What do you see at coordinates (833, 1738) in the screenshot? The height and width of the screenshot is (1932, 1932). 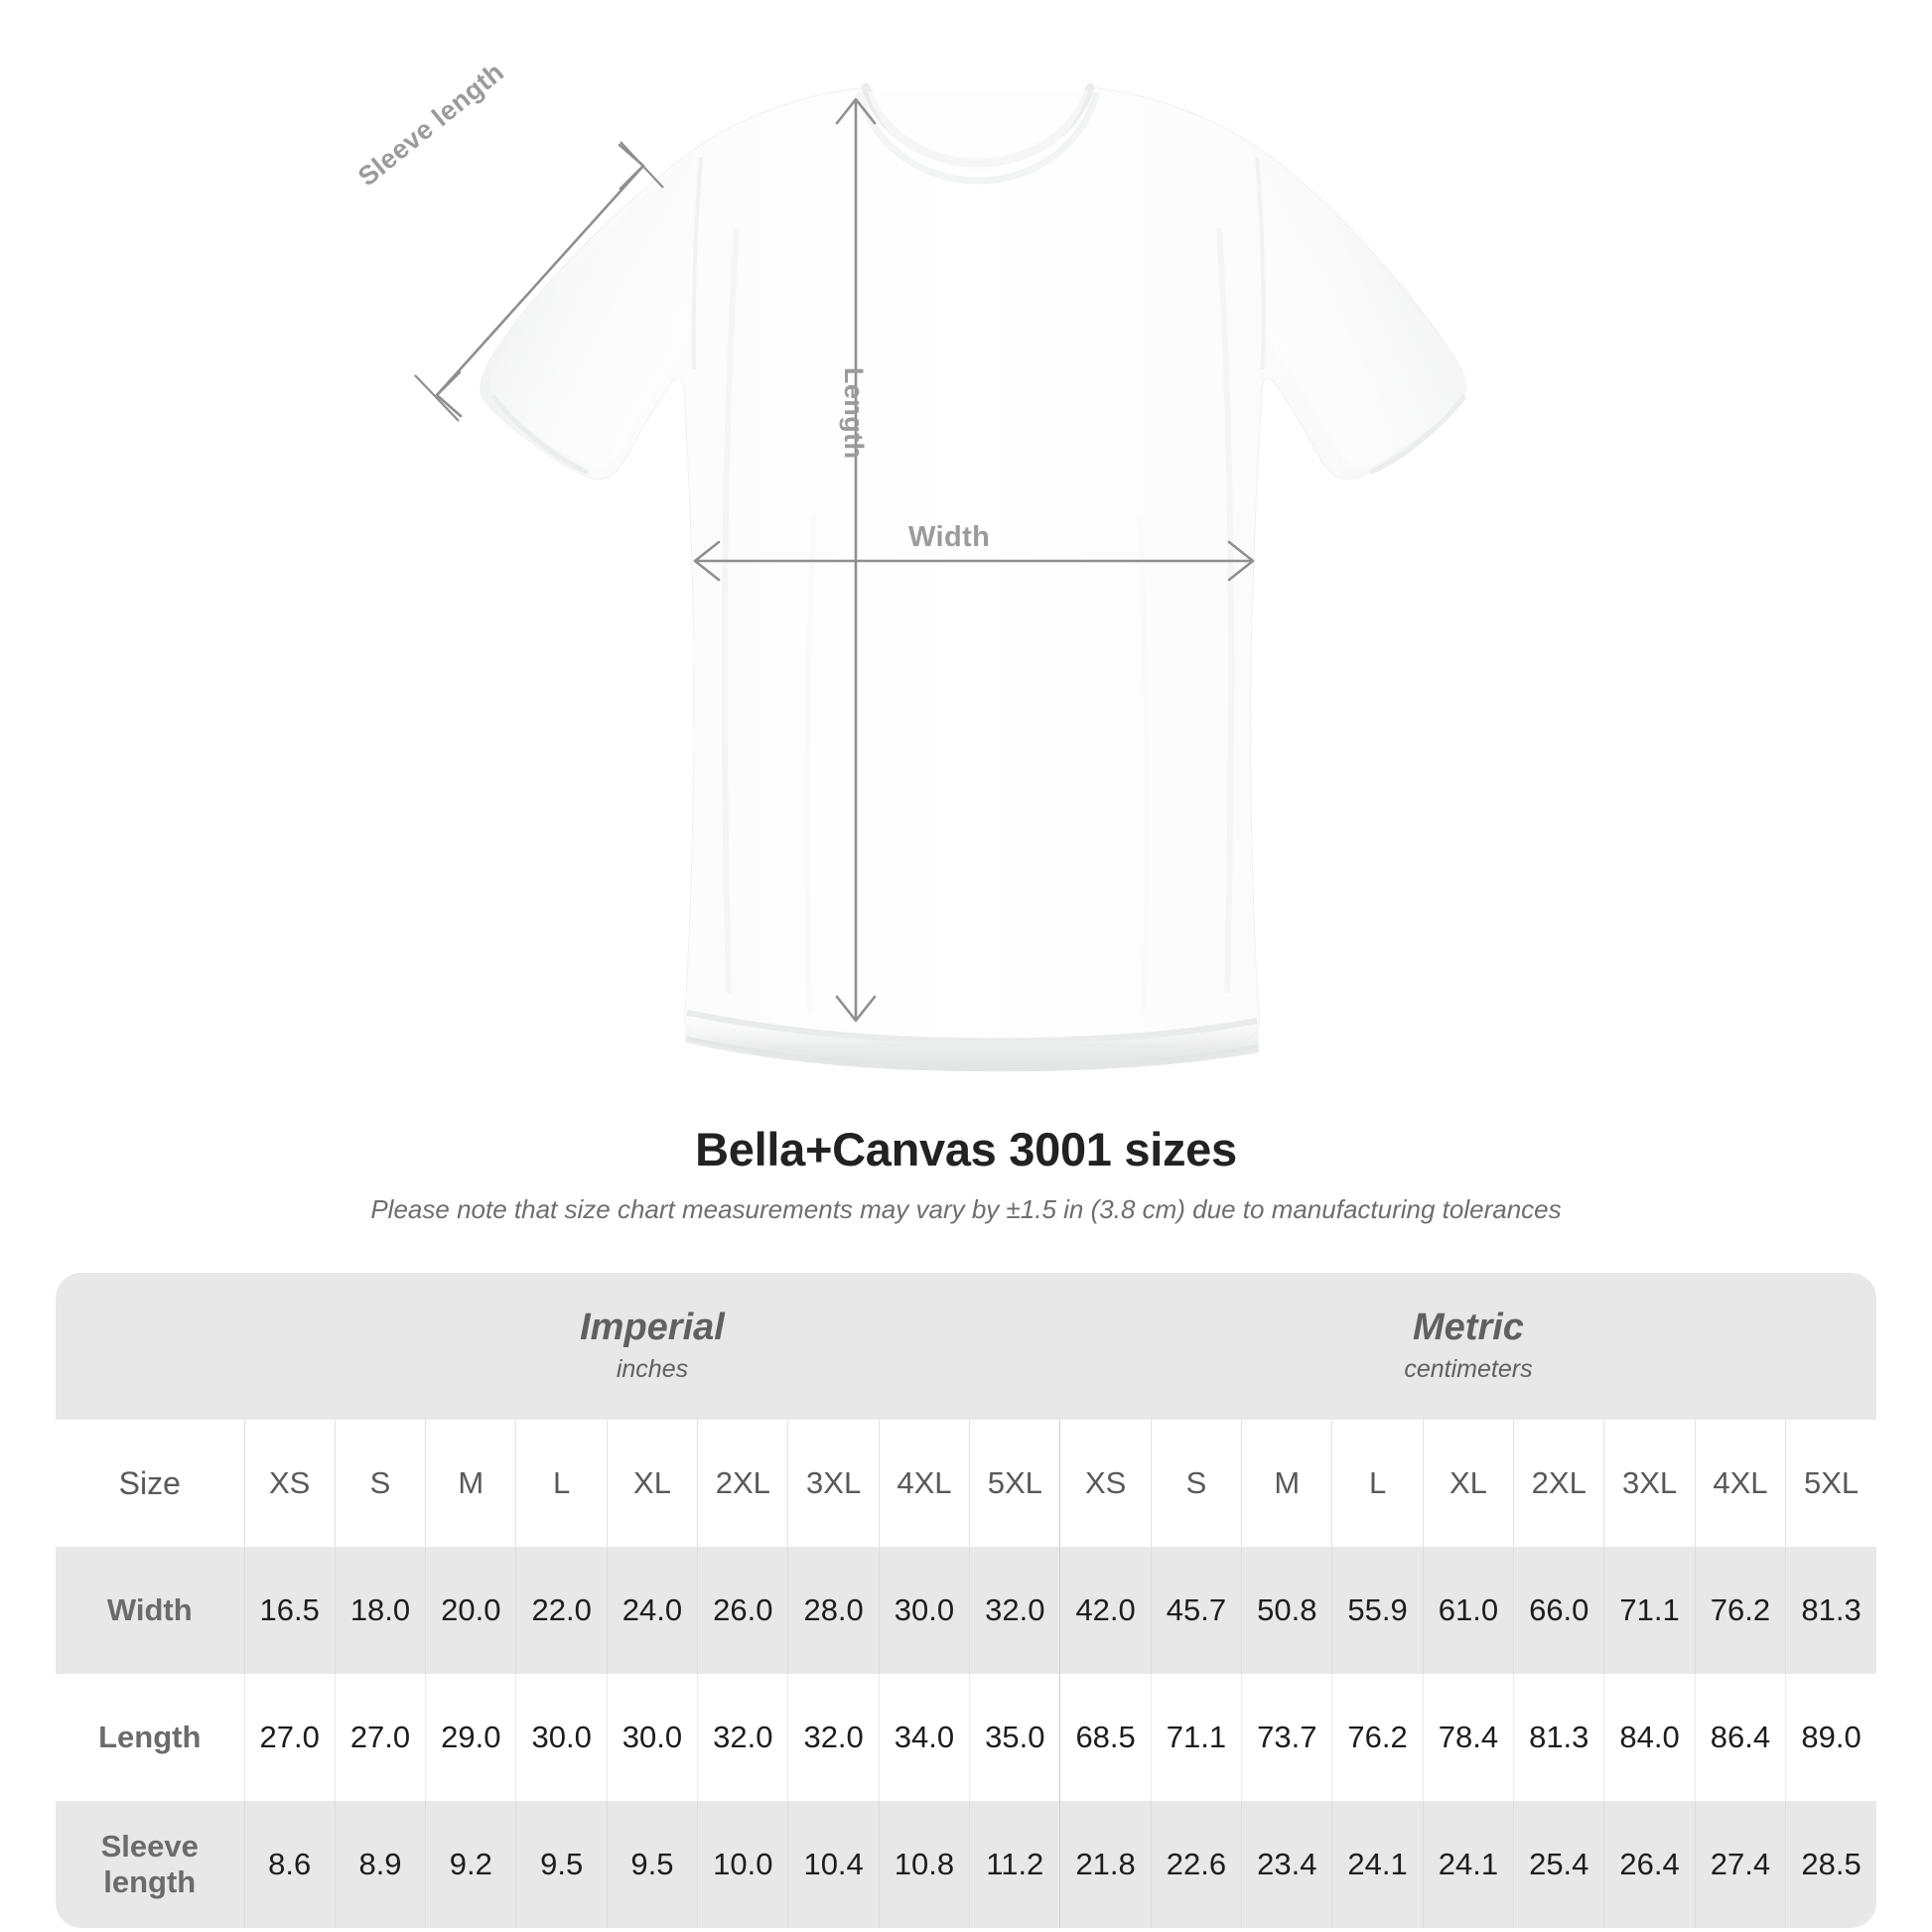 I see `cell-length-imperial-3xl: 32.0` at bounding box center [833, 1738].